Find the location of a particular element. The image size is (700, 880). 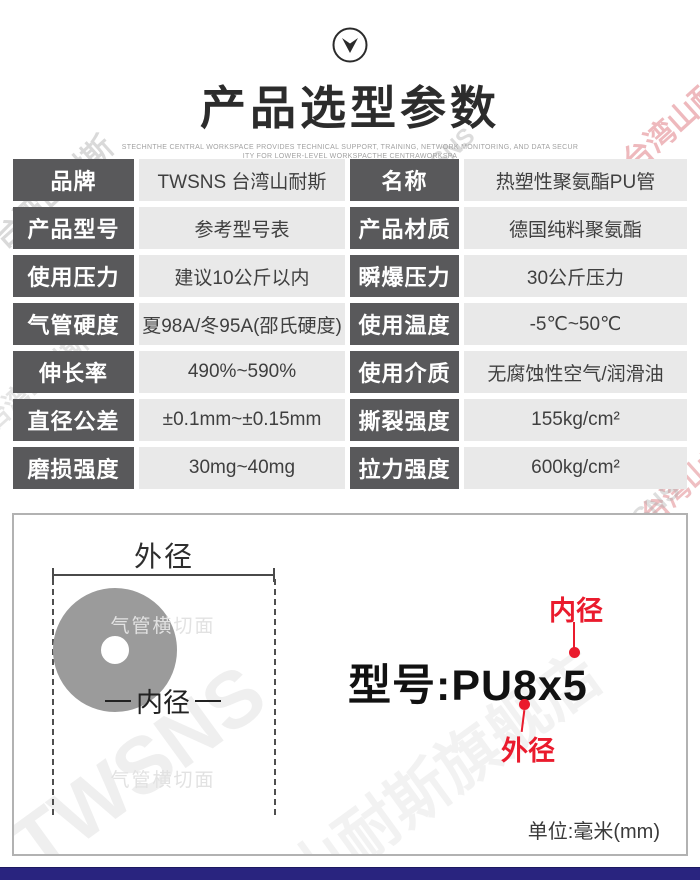

callout-outer-dot is located at coordinates (524, 704).